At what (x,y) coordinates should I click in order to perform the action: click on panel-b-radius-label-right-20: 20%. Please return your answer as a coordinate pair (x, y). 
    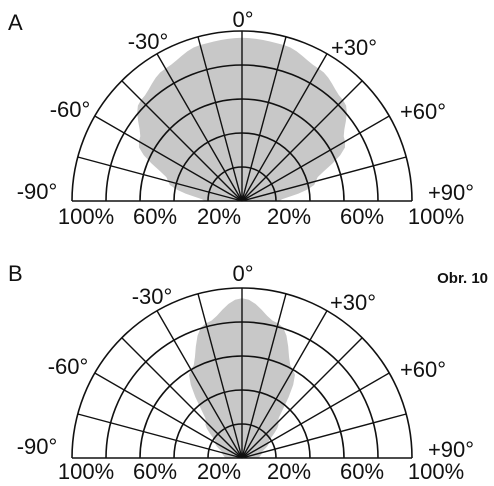
    Looking at the image, I should click on (289, 471).